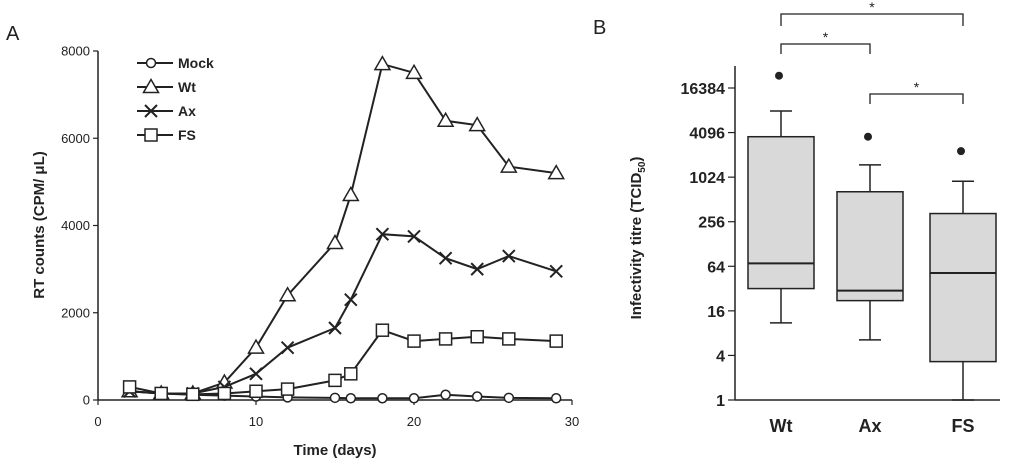  What do you see at coordinates (151, 111) in the screenshot?
I see `legend-ax-marker` at bounding box center [151, 111].